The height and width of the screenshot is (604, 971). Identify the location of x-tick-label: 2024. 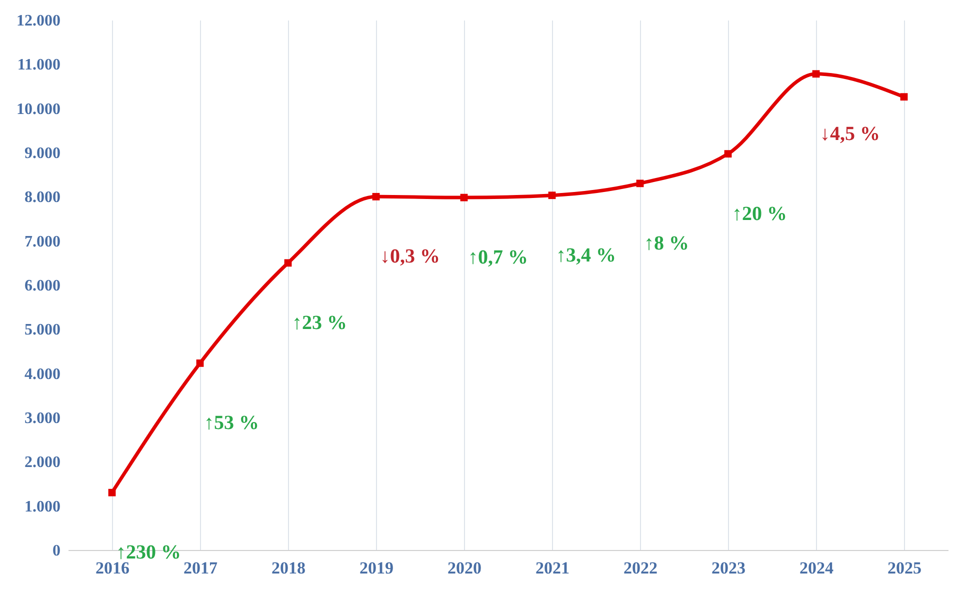
(817, 568).